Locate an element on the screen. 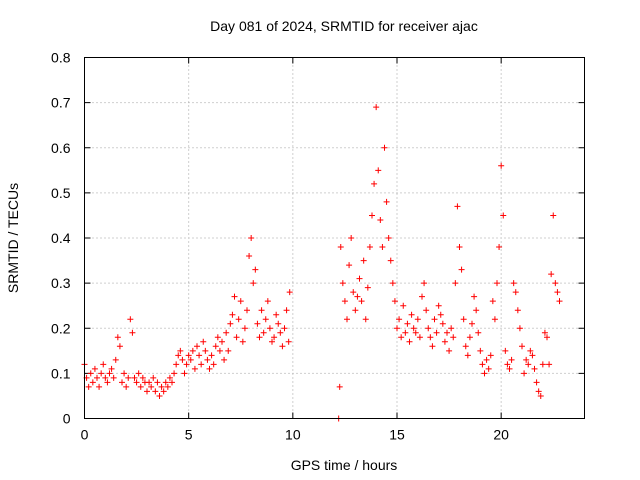 The width and height of the screenshot is (640, 480). y-tick-label: 0 is located at coordinates (67, 419).